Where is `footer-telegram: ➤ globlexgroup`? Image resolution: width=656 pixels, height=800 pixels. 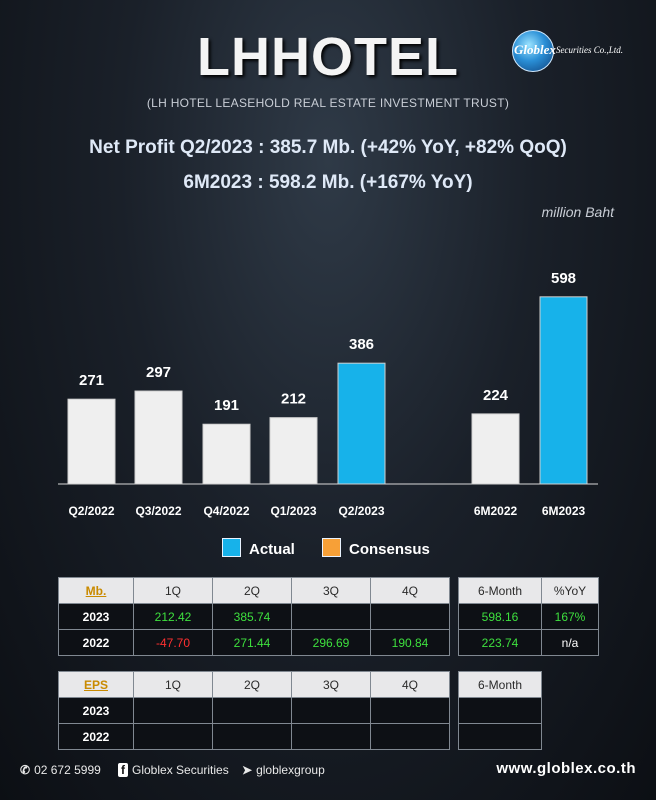
footer-telegram: ➤ globlexgroup is located at coordinates (283, 770).